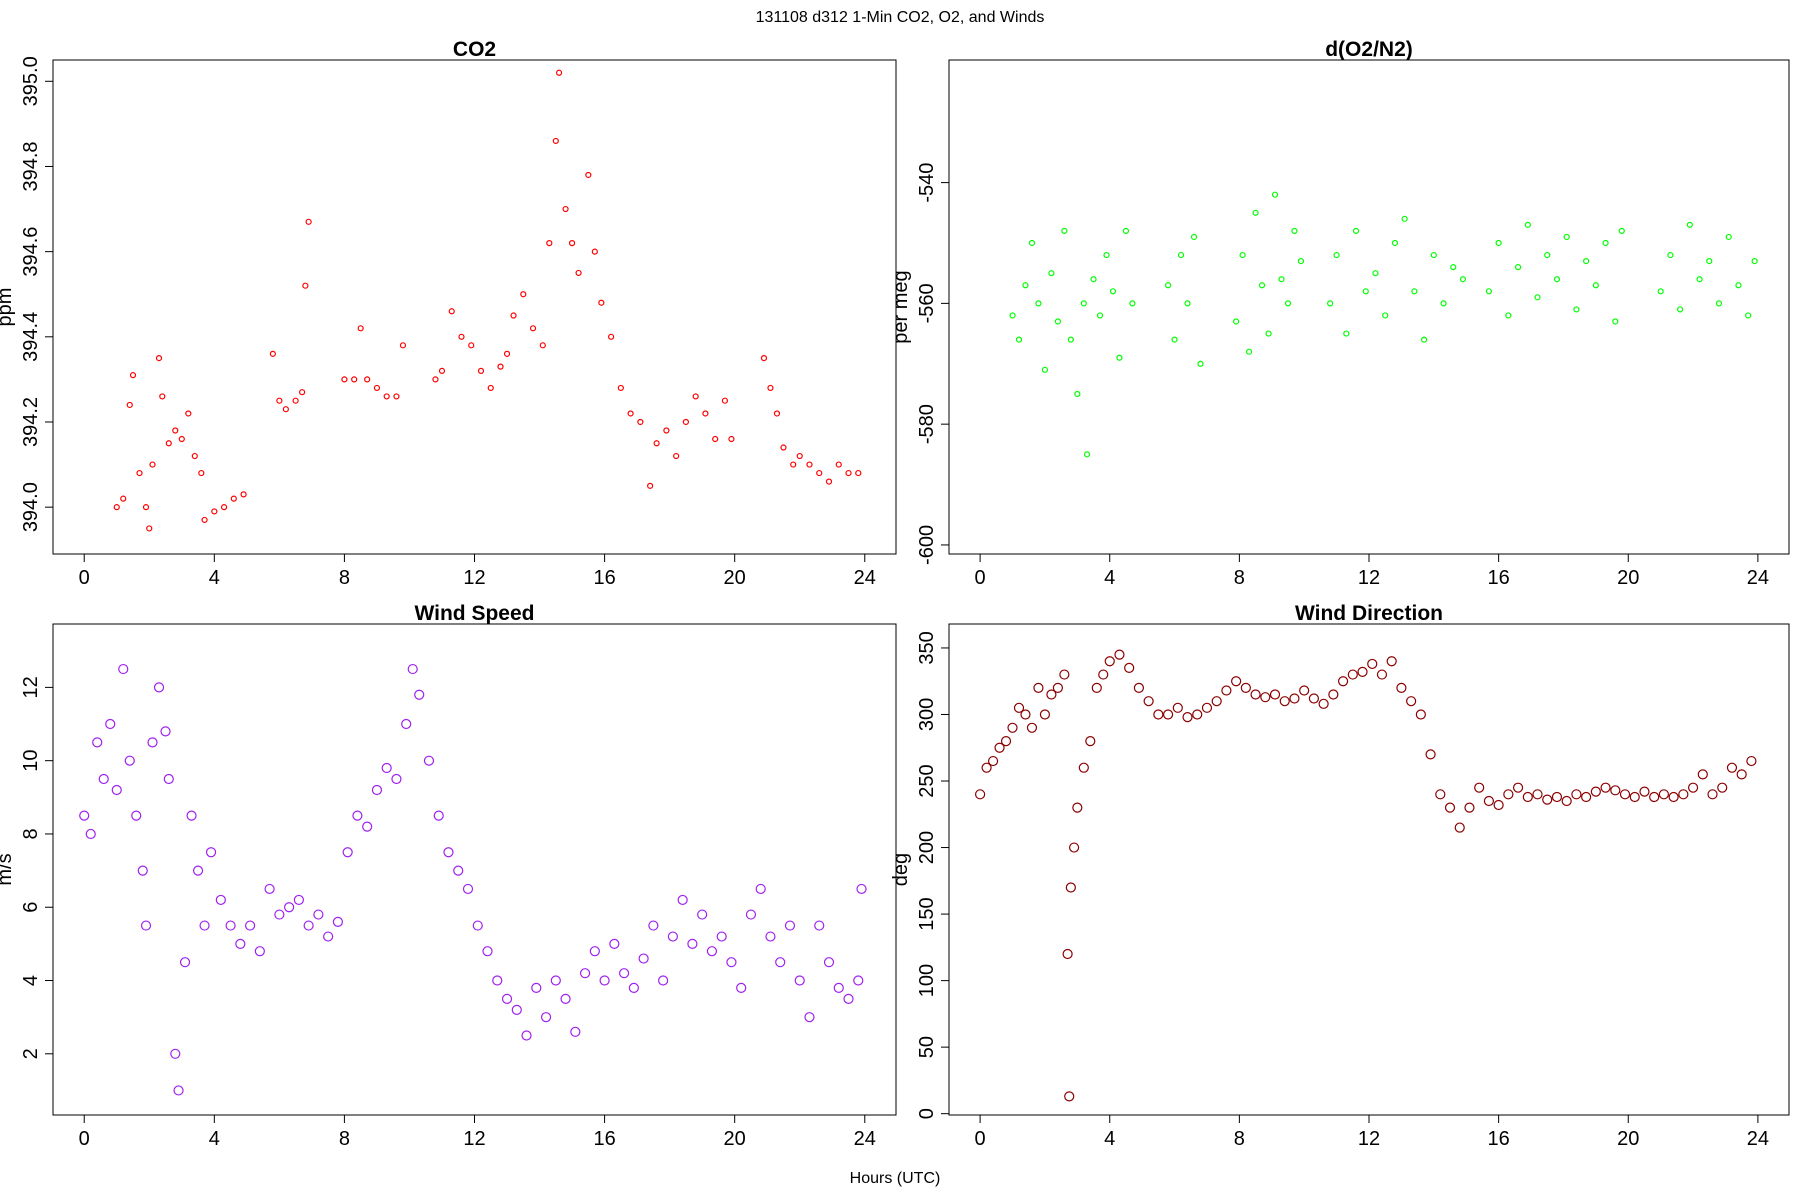 This screenshot has height=1200, width=1800. What do you see at coordinates (927, 1113) in the screenshot?
I see `y-tick-label: 0` at bounding box center [927, 1113].